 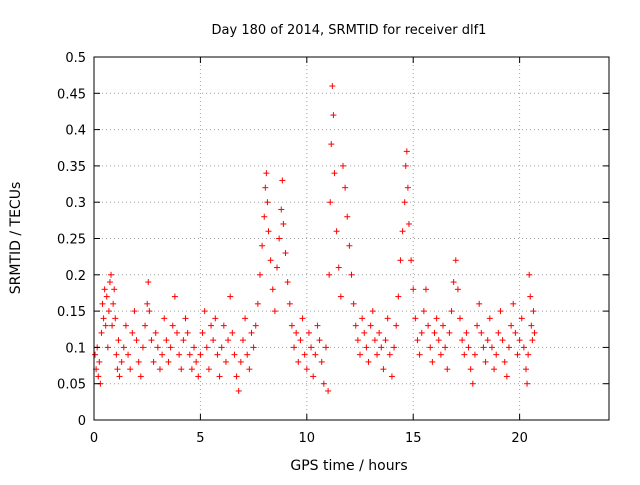 What do you see at coordinates (71, 167) in the screenshot?
I see `y-tick-label: 0.35` at bounding box center [71, 167].